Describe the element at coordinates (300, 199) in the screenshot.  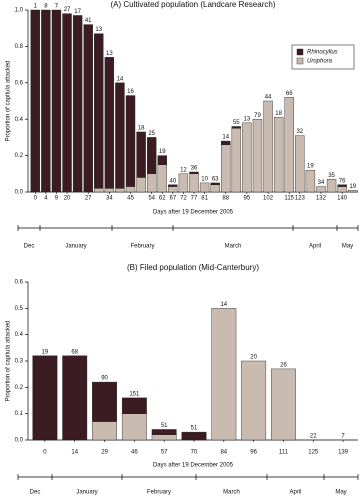
I see `x-tick-label: 123` at that location.